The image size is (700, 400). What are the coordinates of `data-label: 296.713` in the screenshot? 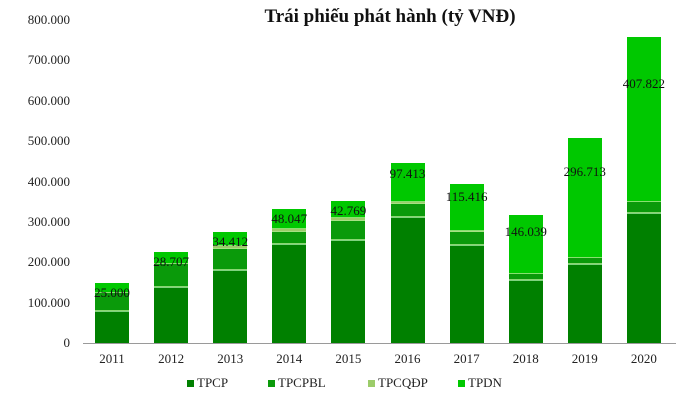 It's located at (584, 171).